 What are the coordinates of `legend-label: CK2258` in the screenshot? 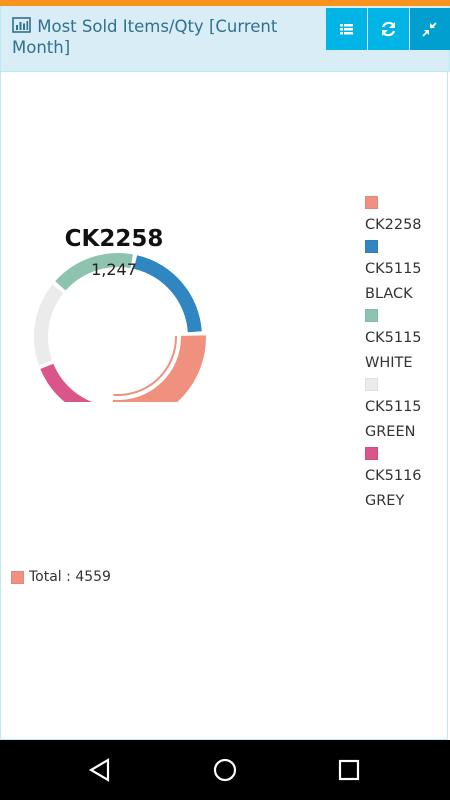 It's located at (393, 225).